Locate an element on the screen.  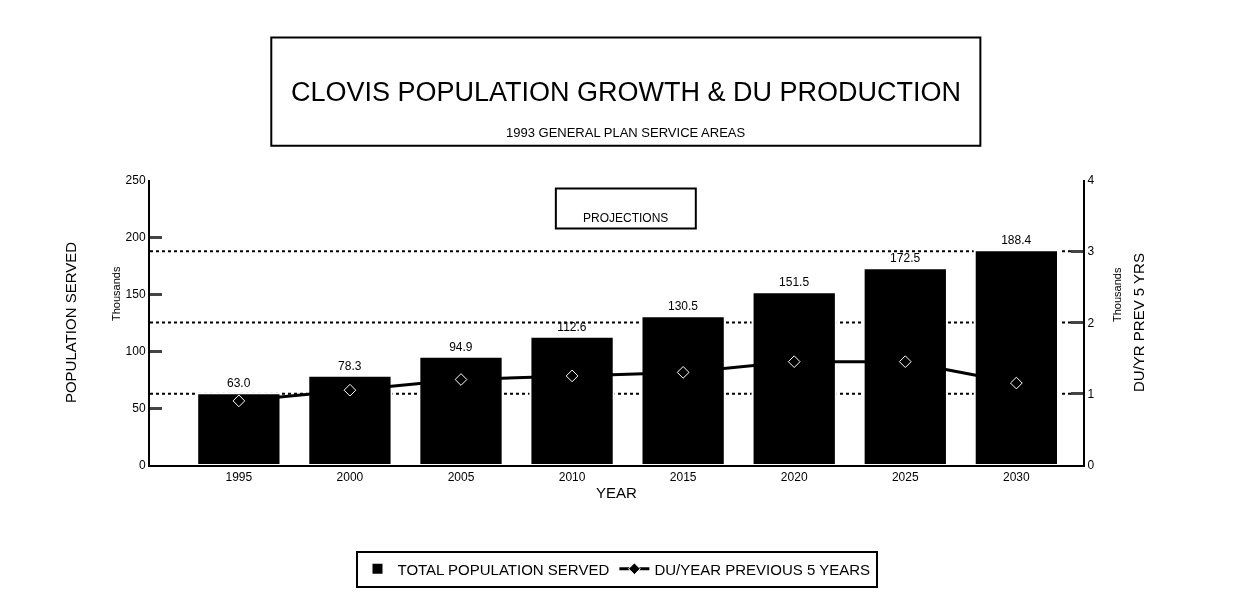
data-label: 63.0 is located at coordinates (239, 383).